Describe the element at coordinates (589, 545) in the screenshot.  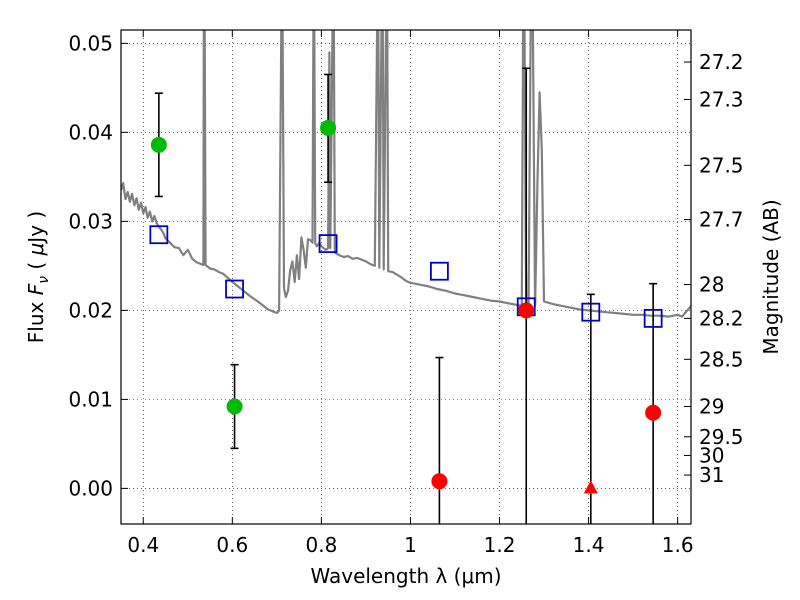
I see `x-tick-label: 1.4` at that location.